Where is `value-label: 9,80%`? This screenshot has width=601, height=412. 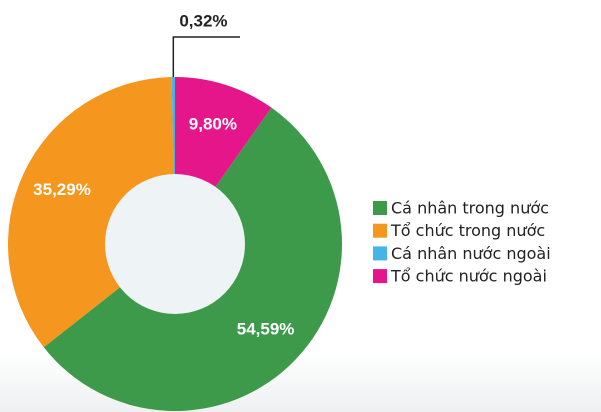
value-label: 9,80% is located at coordinates (213, 123).